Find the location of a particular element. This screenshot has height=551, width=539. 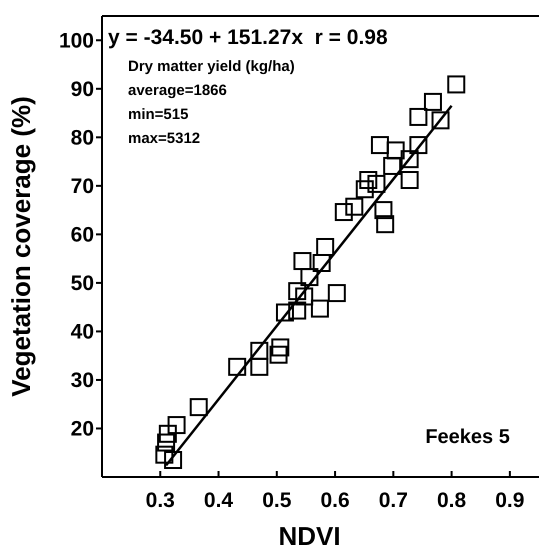

x-tick-label: 0.7 is located at coordinates (393, 500).